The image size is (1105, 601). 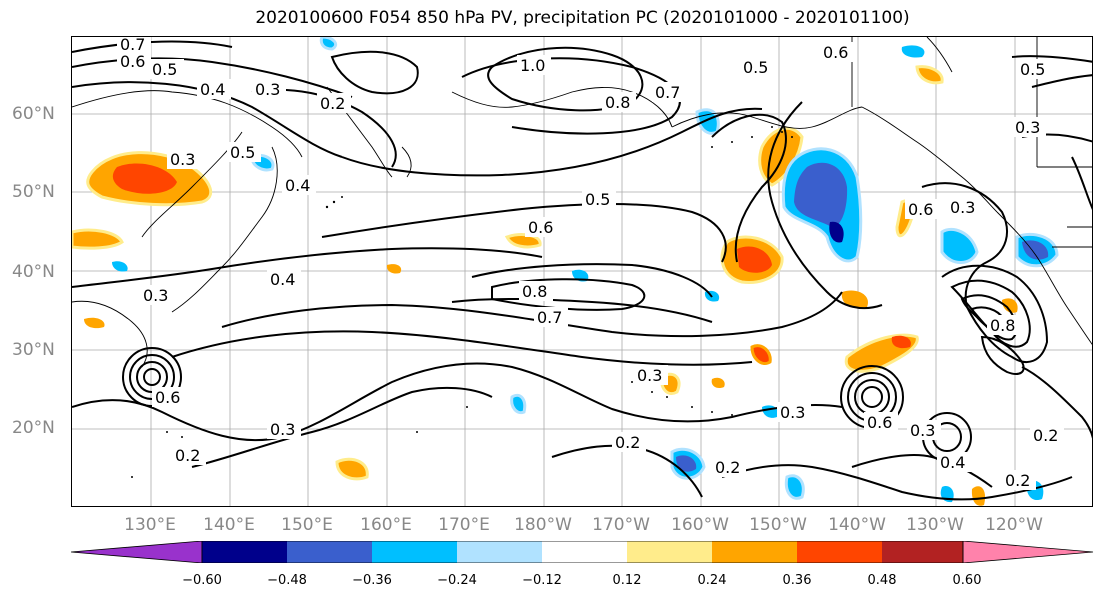 I want to click on colorbar-tick-label: 0.36, so click(x=797, y=580).